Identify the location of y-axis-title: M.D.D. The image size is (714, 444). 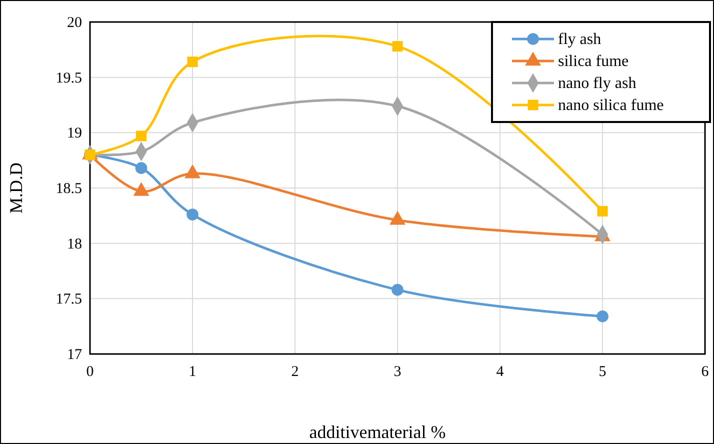
(16, 188).